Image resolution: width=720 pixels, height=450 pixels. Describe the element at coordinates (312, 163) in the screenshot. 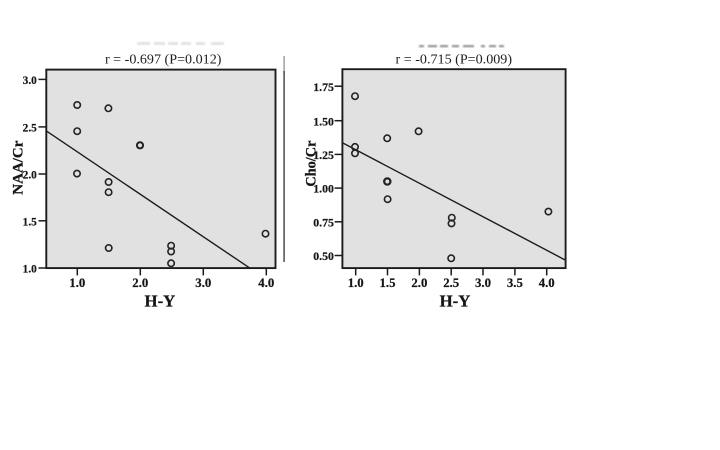

I see `svg-text: Cho/Cr` at that location.